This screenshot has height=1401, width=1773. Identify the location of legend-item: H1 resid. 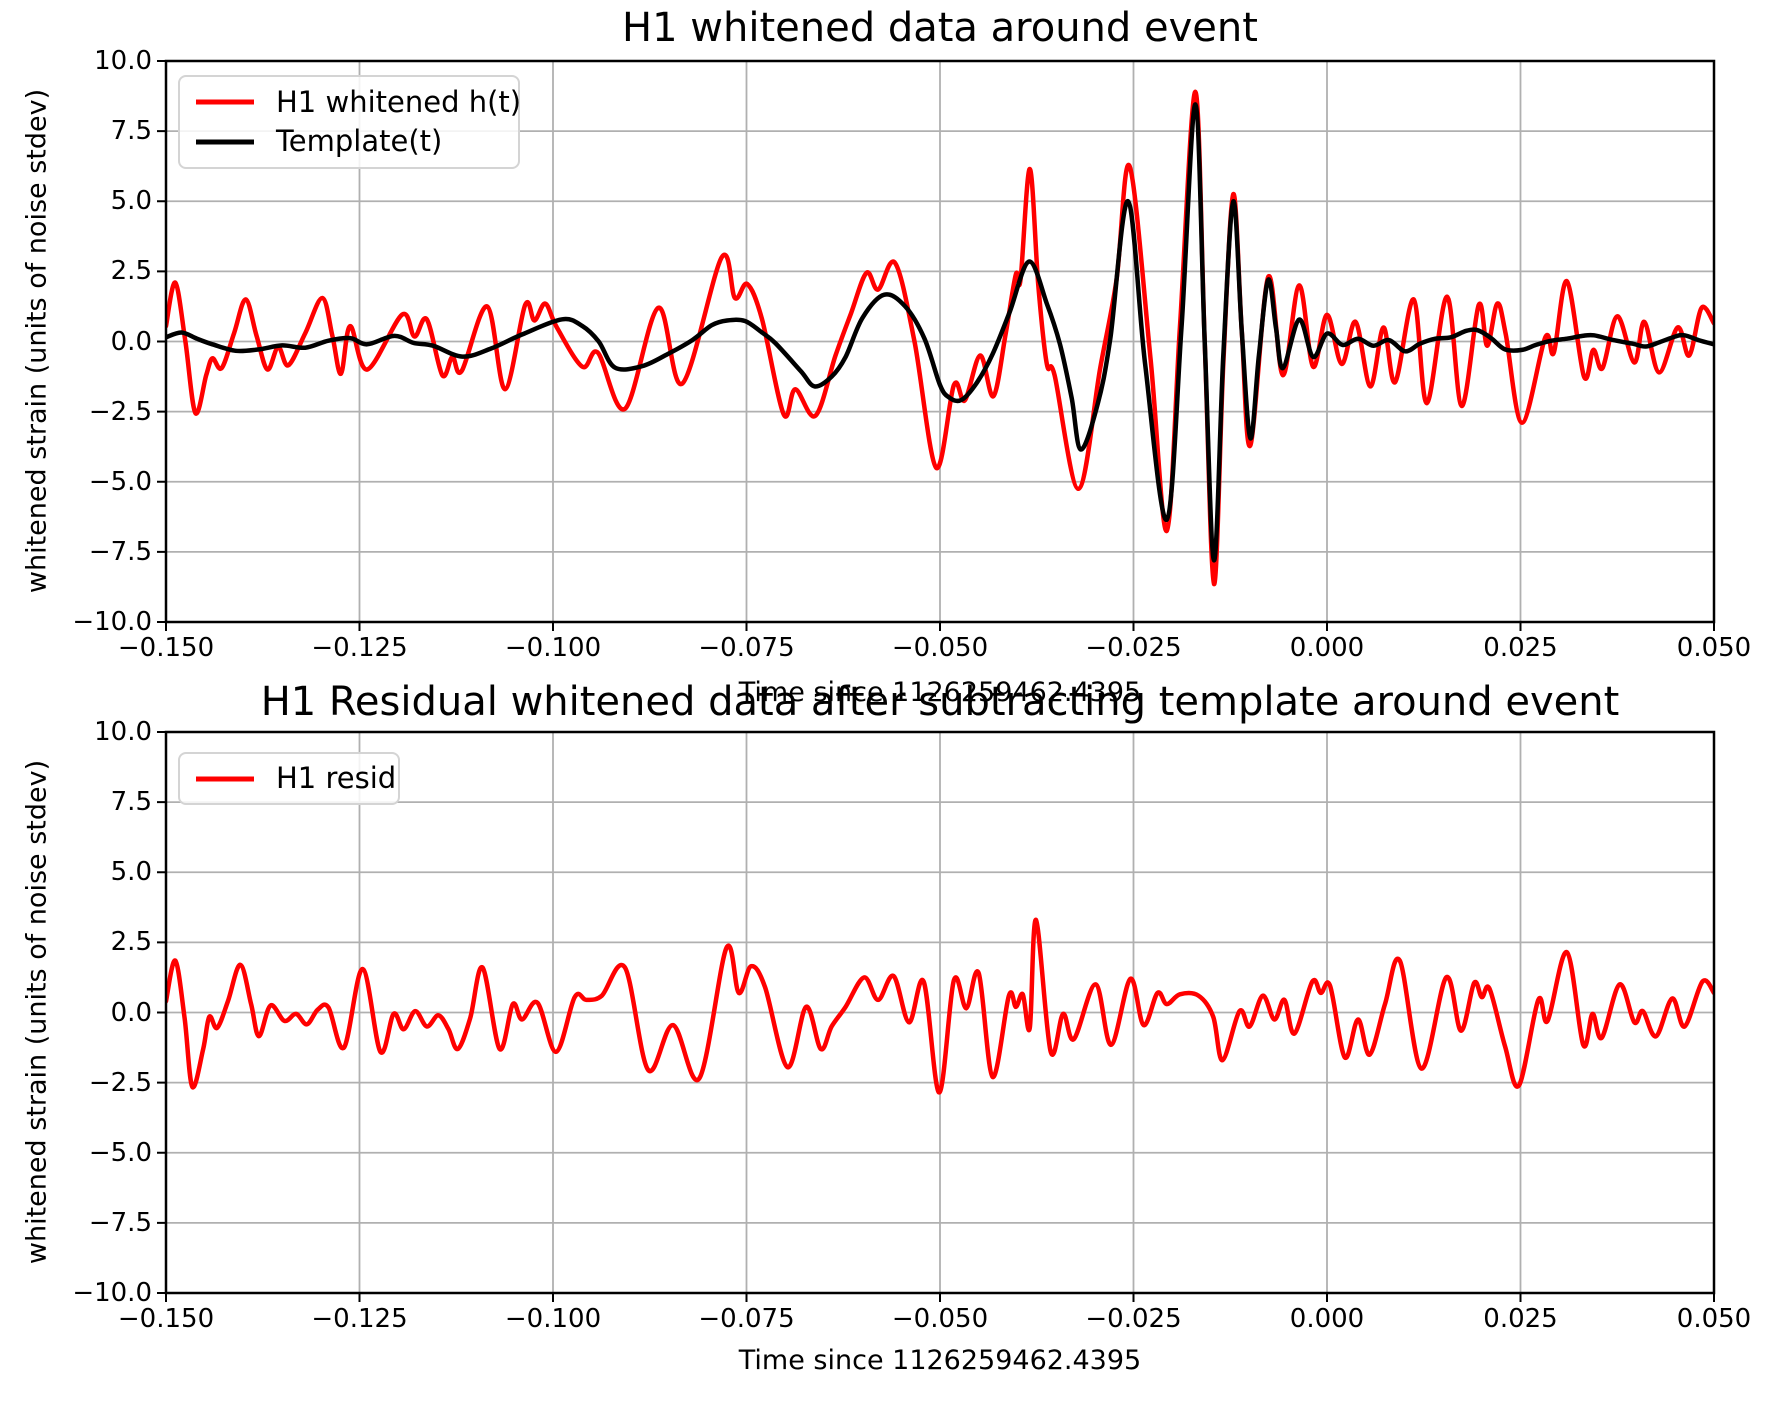
(295, 778).